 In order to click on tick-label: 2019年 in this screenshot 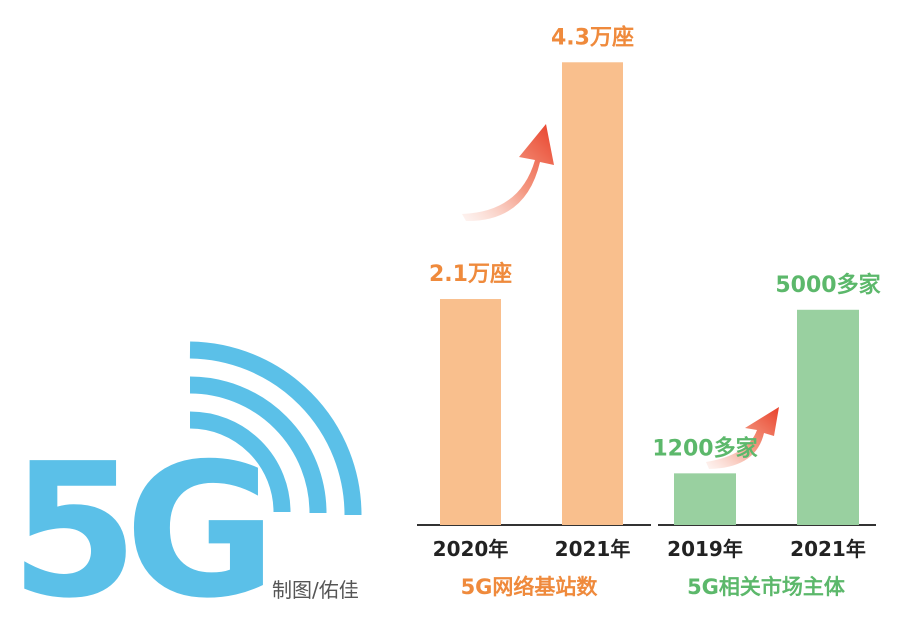, I will do `click(705, 549)`.